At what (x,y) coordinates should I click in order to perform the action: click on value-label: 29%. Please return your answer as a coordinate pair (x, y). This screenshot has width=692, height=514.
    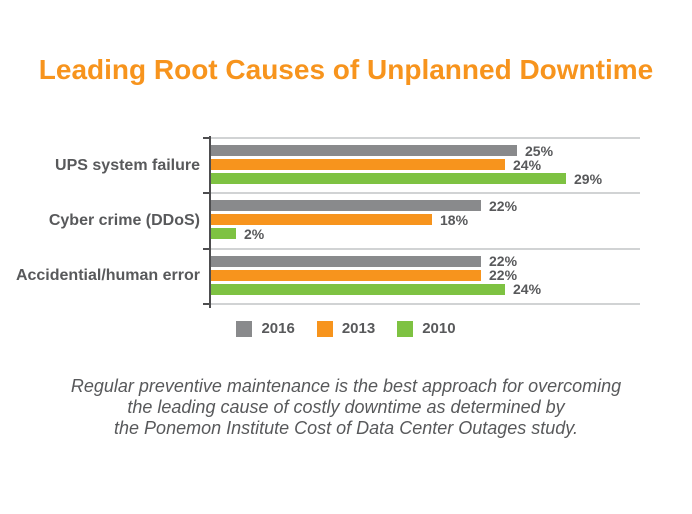
    Looking at the image, I should click on (588, 178).